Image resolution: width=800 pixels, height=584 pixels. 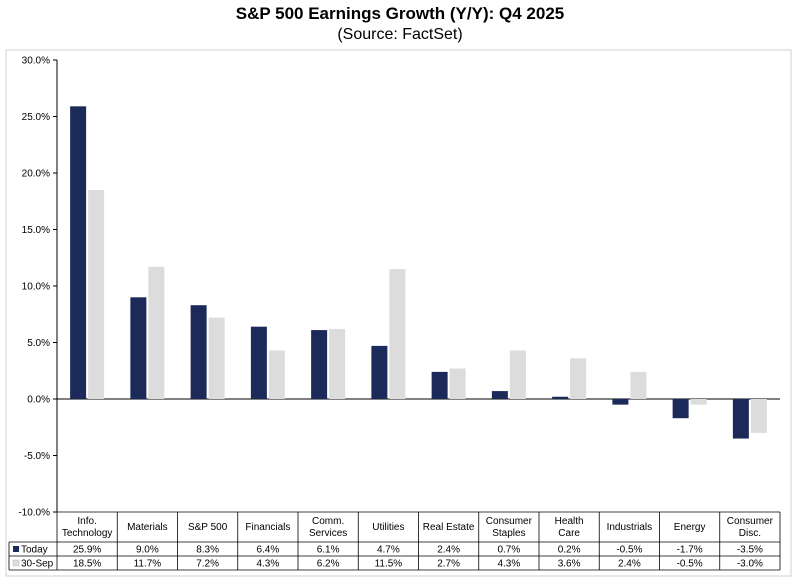 What do you see at coordinates (508, 550) in the screenshot?
I see `data-label-today: 0.7%` at bounding box center [508, 550].